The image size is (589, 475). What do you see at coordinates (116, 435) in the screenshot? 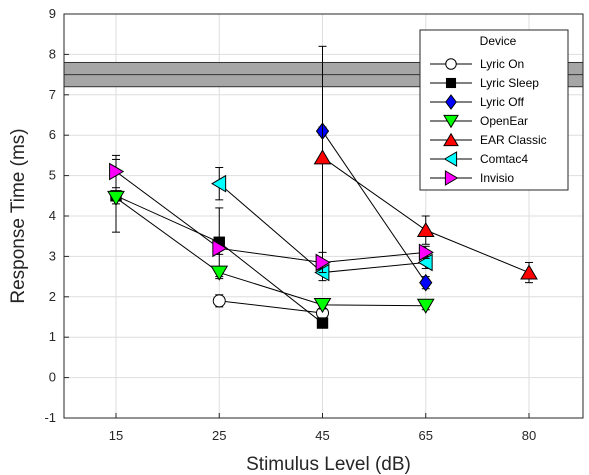
I see `x-tick-label: 15` at bounding box center [116, 435].